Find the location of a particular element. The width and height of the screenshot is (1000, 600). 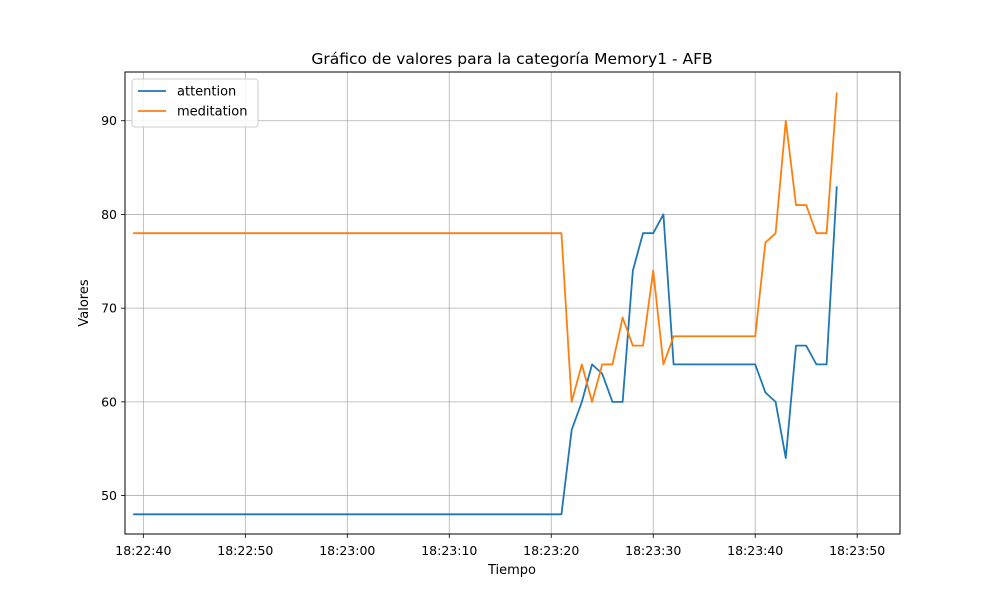

x-tick-label: 18:23:30 is located at coordinates (653, 550).